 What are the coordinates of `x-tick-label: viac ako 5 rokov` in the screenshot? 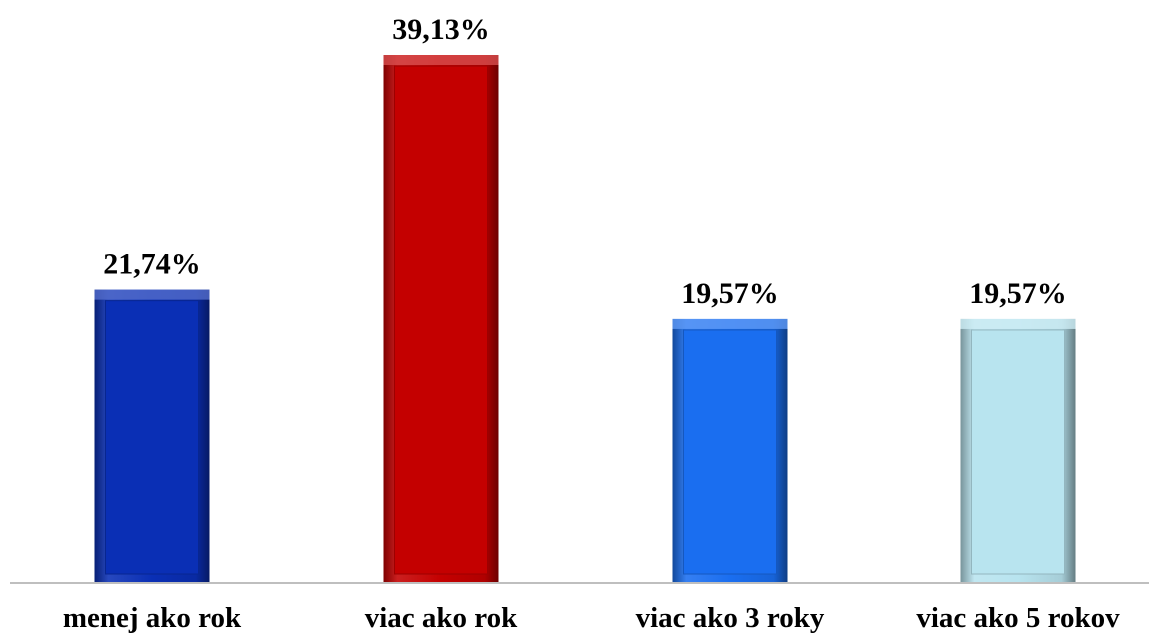 It's located at (1018, 618).